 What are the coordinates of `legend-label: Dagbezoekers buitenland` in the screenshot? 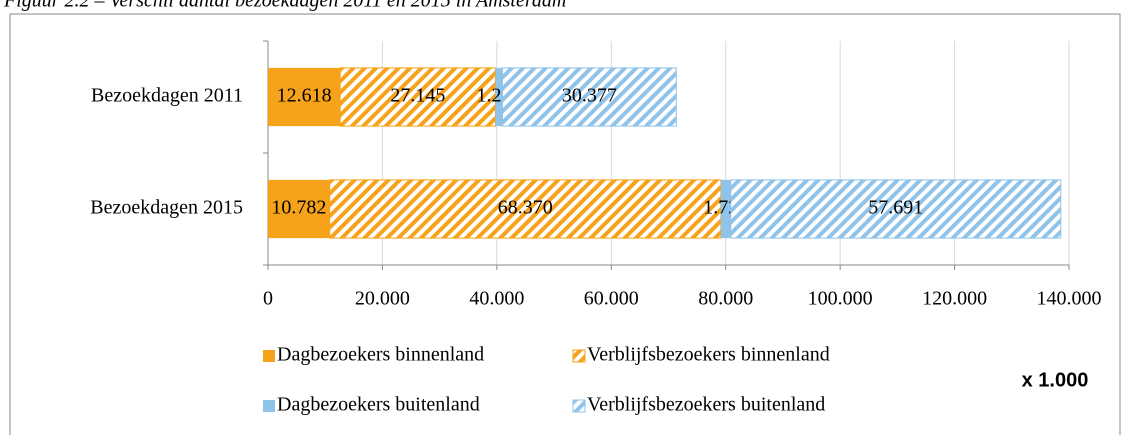 It's located at (378, 405).